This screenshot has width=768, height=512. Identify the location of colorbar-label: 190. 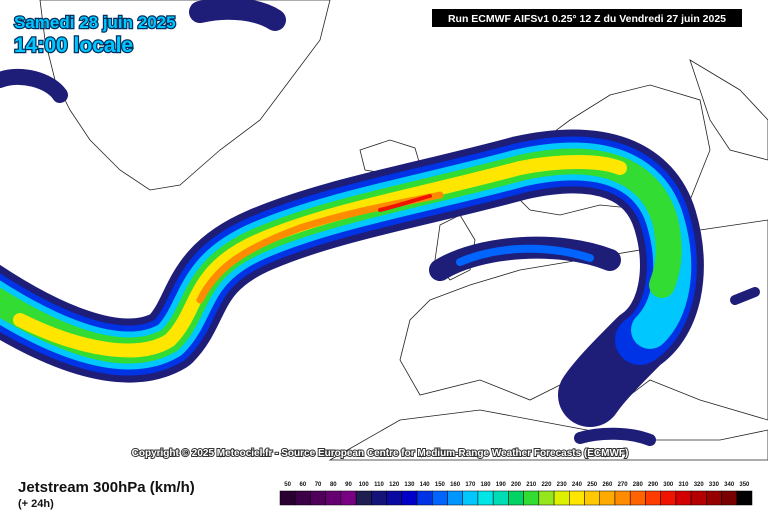
(501, 485).